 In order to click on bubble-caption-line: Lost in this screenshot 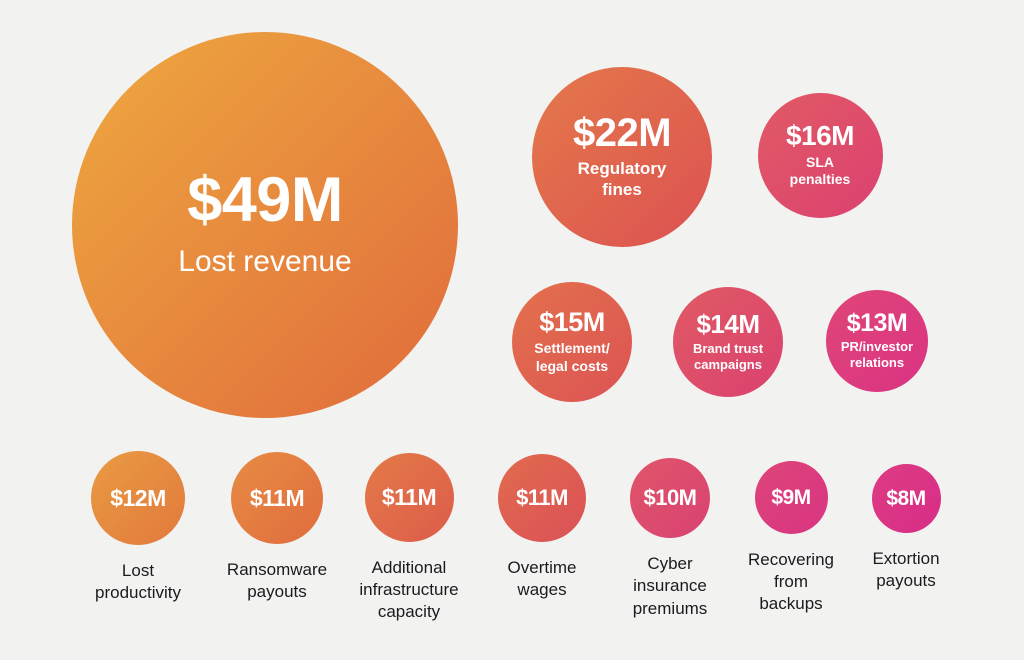, I will do `click(138, 570)`.